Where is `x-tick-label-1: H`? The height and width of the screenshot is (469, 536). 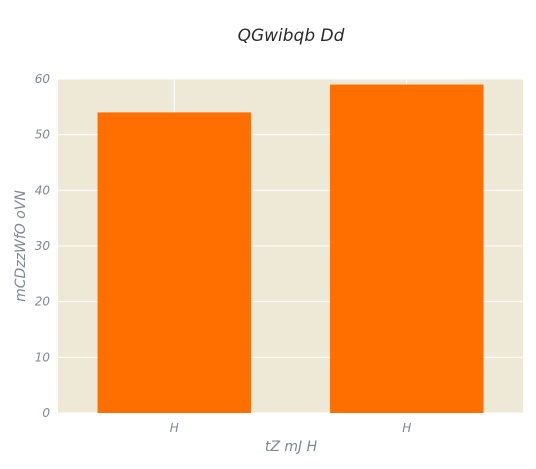 x-tick-label-1: H is located at coordinates (406, 428).